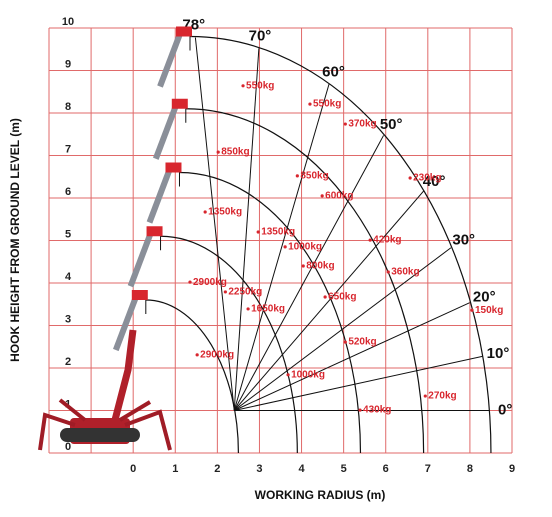 Image resolution: width=552 pixels, height=517 pixels. Describe the element at coordinates (259, 469) in the screenshot. I see `x-tick-label: 3` at that location.